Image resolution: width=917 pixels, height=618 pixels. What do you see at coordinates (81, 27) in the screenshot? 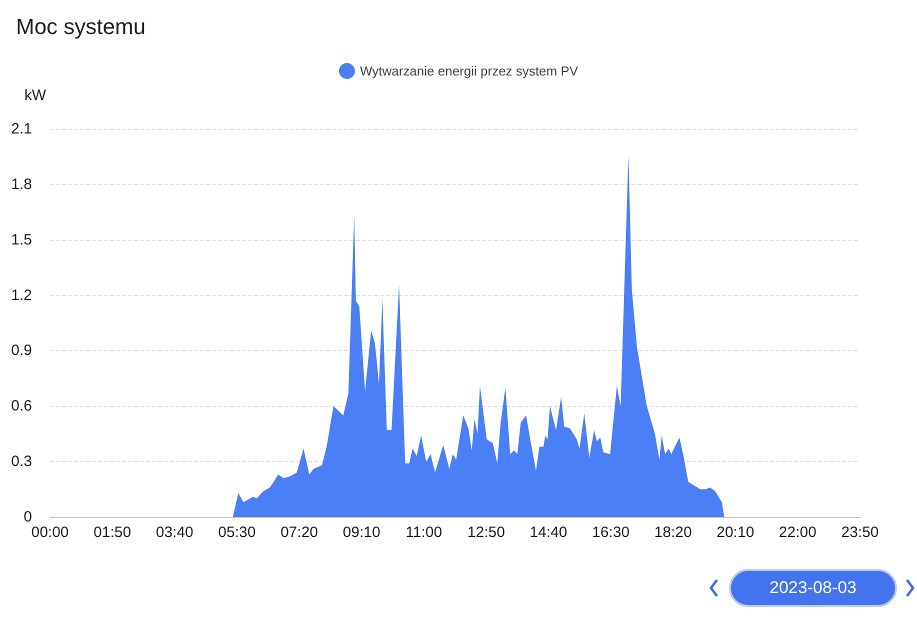
I see `chart-title: Moc systemu` at bounding box center [81, 27].